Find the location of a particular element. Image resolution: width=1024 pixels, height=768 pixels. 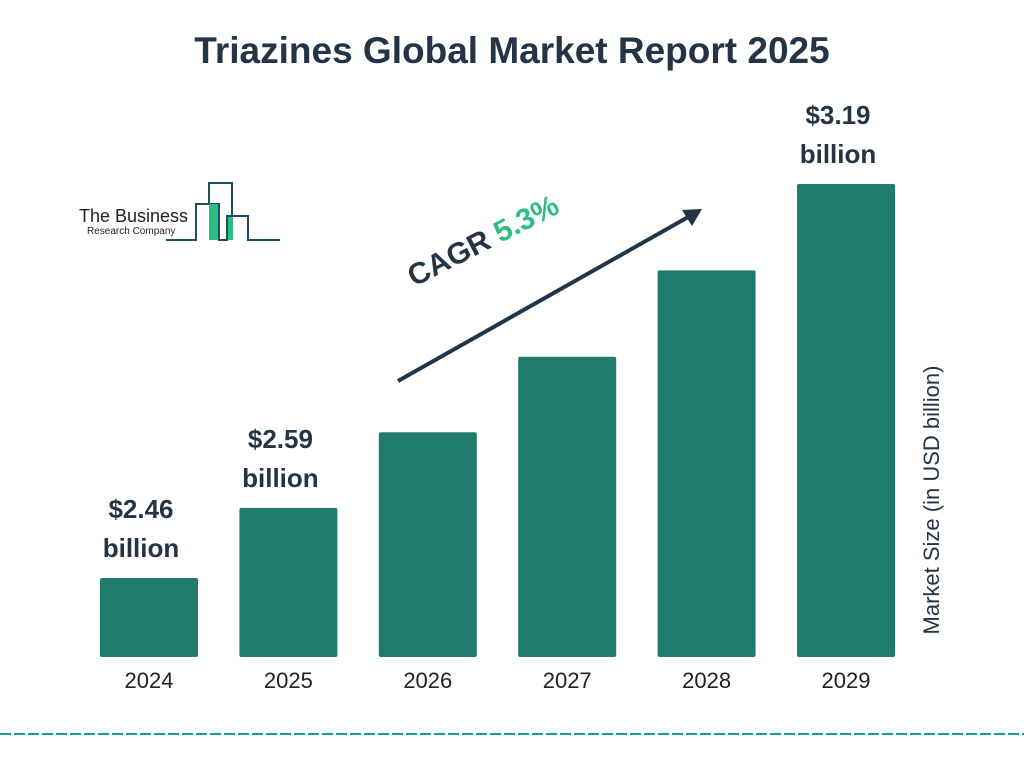

bar-2026 is located at coordinates (427, 544).